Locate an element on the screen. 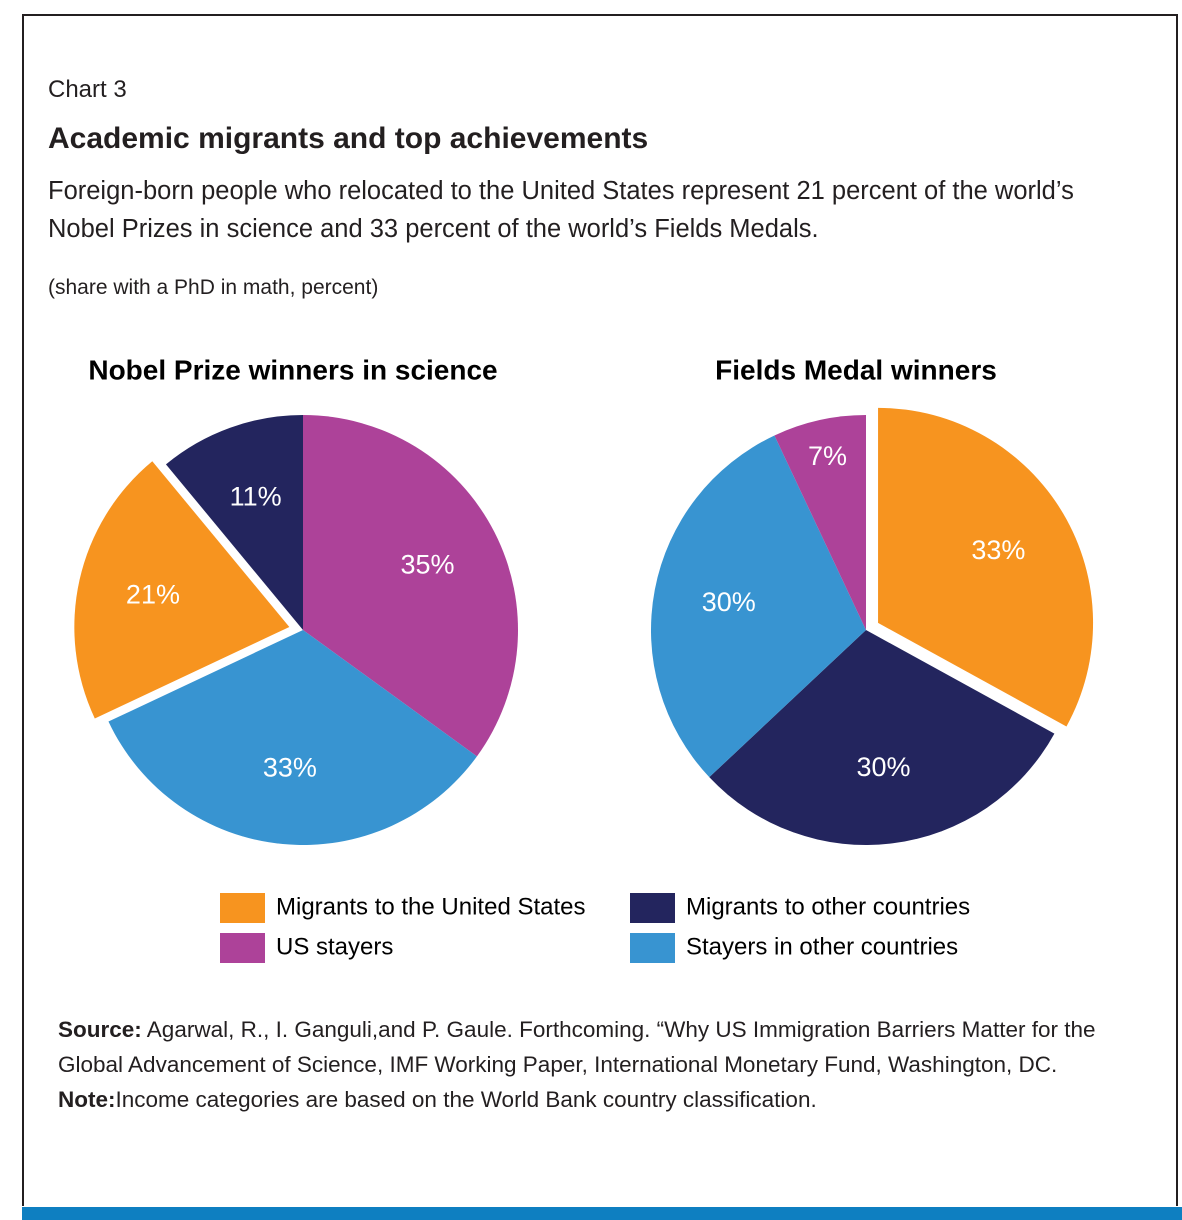 Image resolution: width=1182 pixels, height=1220 pixels. pie-title: Fields Medal winners is located at coordinates (856, 369).